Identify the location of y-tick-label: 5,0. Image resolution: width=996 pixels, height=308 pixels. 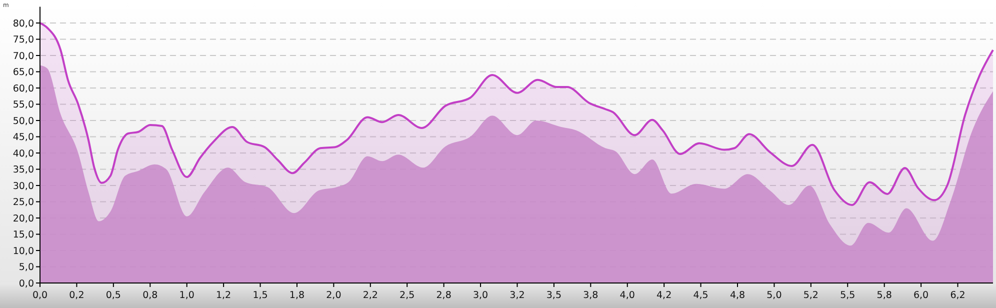
(26, 268).